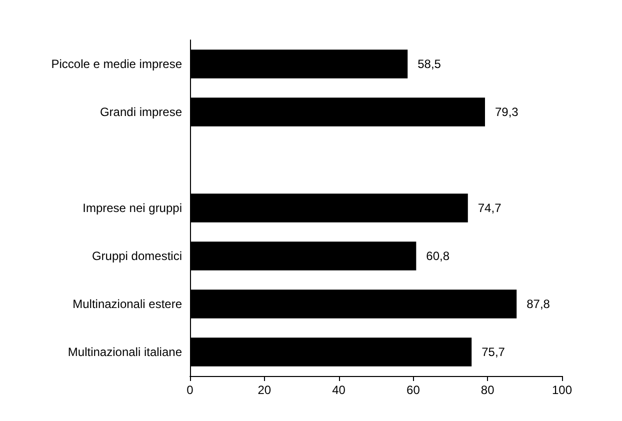  I want to click on x-tick-label: 20, so click(265, 390).